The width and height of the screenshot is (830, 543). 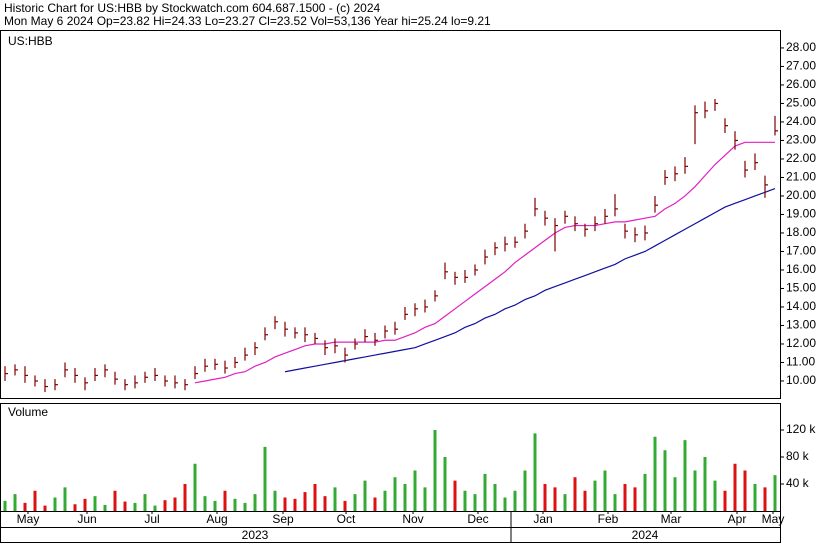 What do you see at coordinates (801, 429) in the screenshot?
I see `volume-tick-label: 120 k` at bounding box center [801, 429].